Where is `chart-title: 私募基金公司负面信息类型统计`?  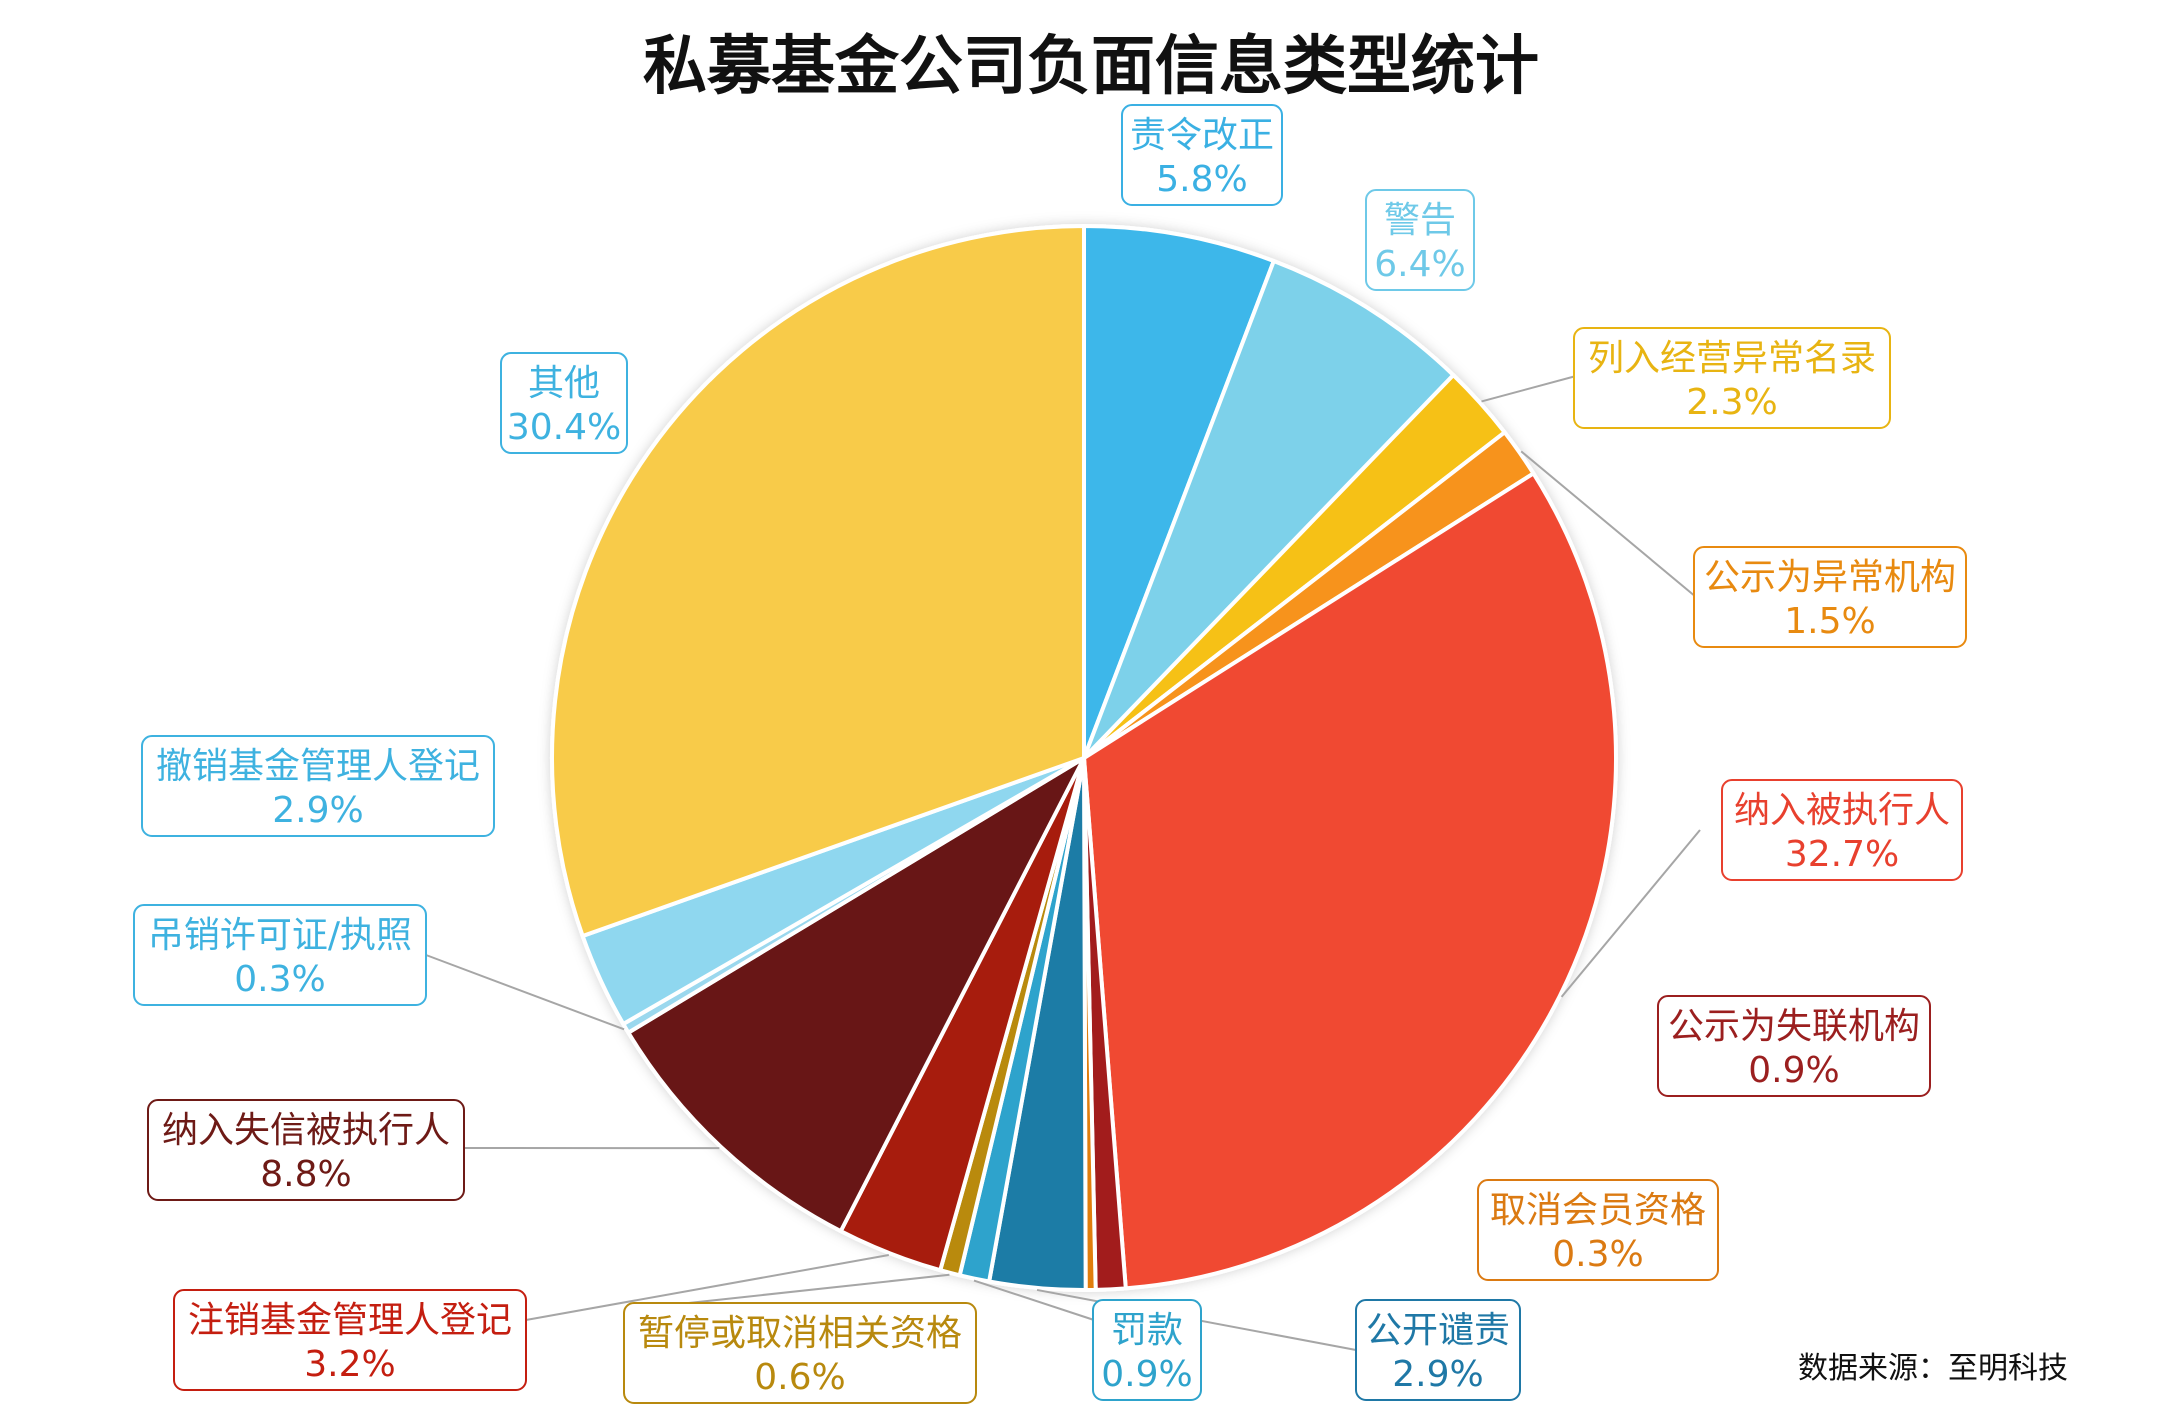 chart-title: 私募基金公司负面信息类型统计 is located at coordinates (1091, 67).